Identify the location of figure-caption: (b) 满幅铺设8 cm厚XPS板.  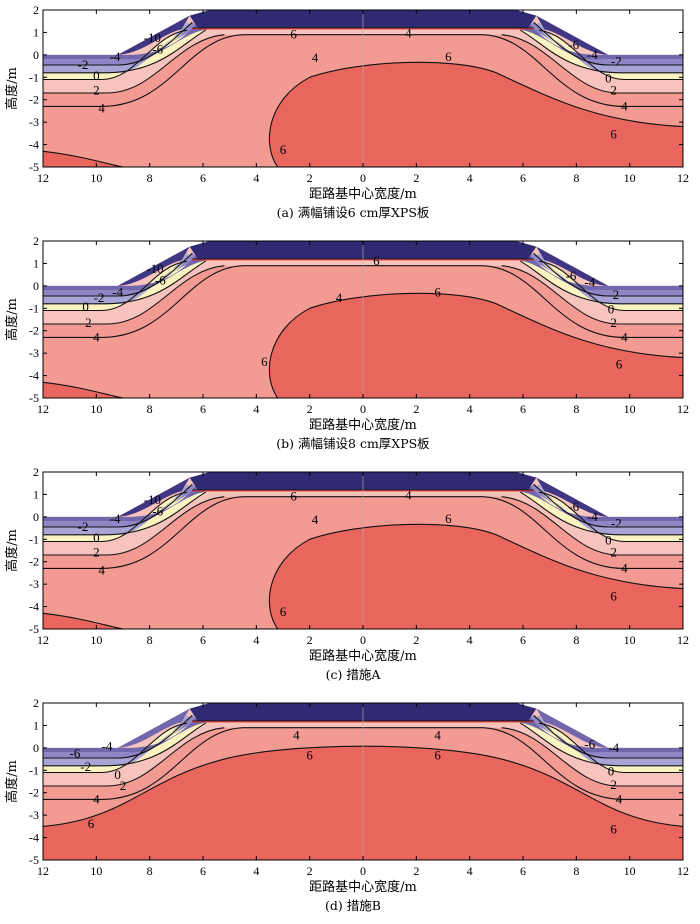
(353, 443).